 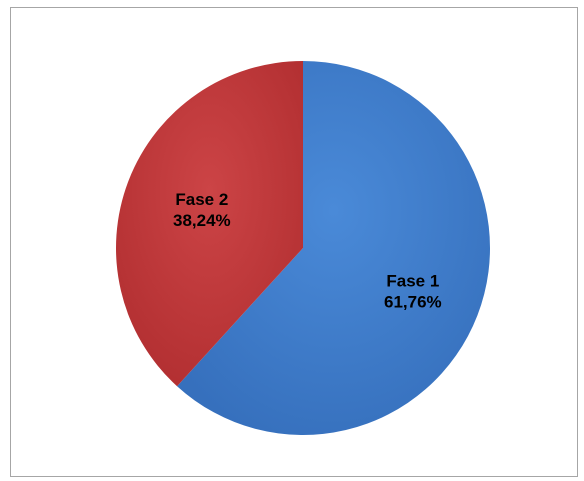 What do you see at coordinates (413, 302) in the screenshot?
I see `slice-value-label: 61,76%` at bounding box center [413, 302].